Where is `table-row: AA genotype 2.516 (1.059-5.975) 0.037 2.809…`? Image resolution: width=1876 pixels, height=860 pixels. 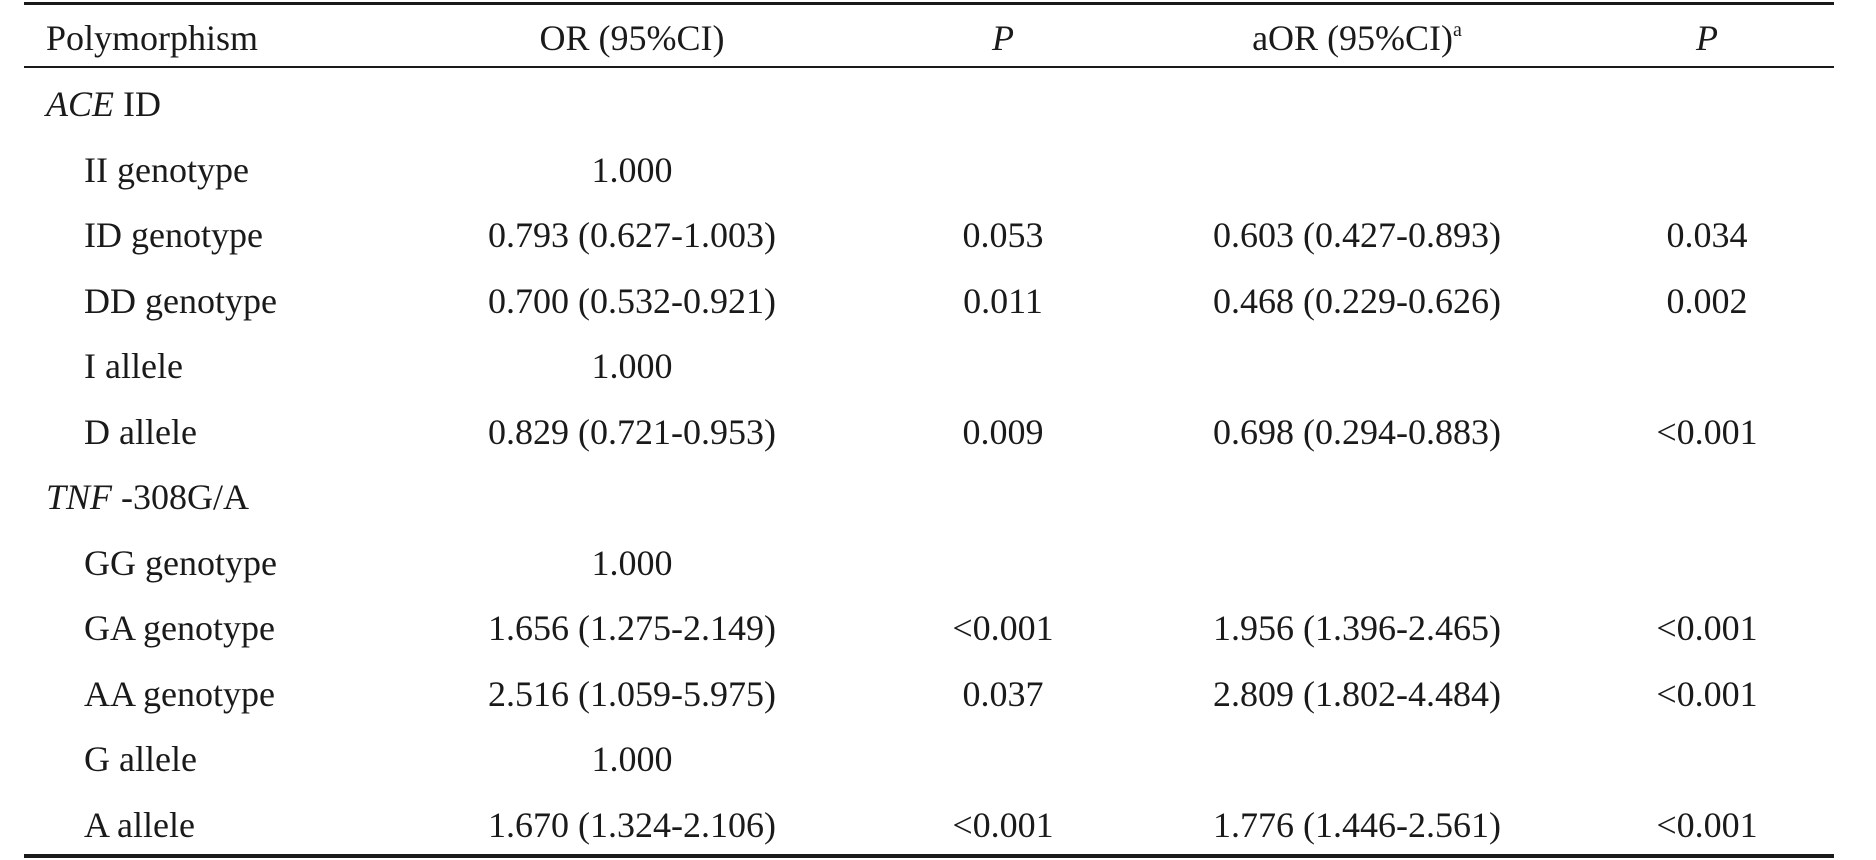
table-row: AA genotype 2.516 (1.059-5.975) 0.037 2.809… is located at coordinates (929, 693).